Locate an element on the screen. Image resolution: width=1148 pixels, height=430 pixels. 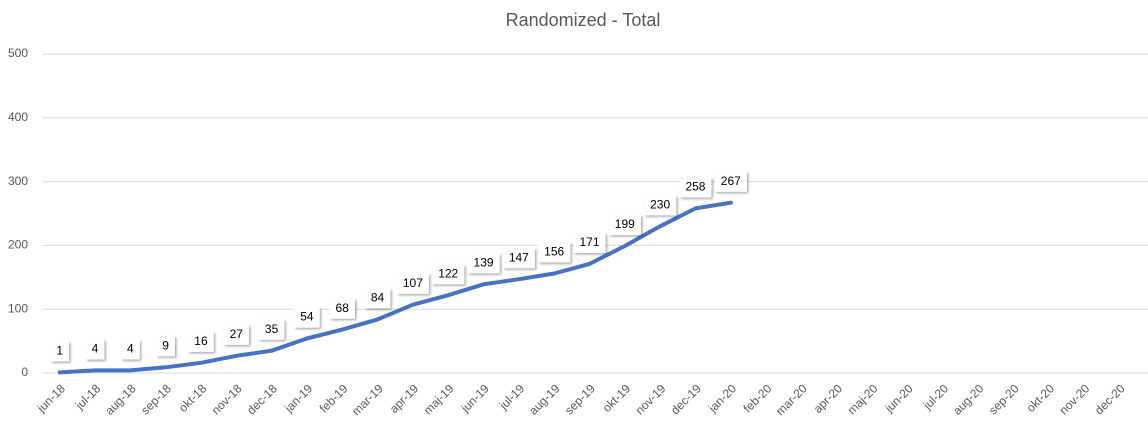
data-label-text: 54 is located at coordinates (307, 317).